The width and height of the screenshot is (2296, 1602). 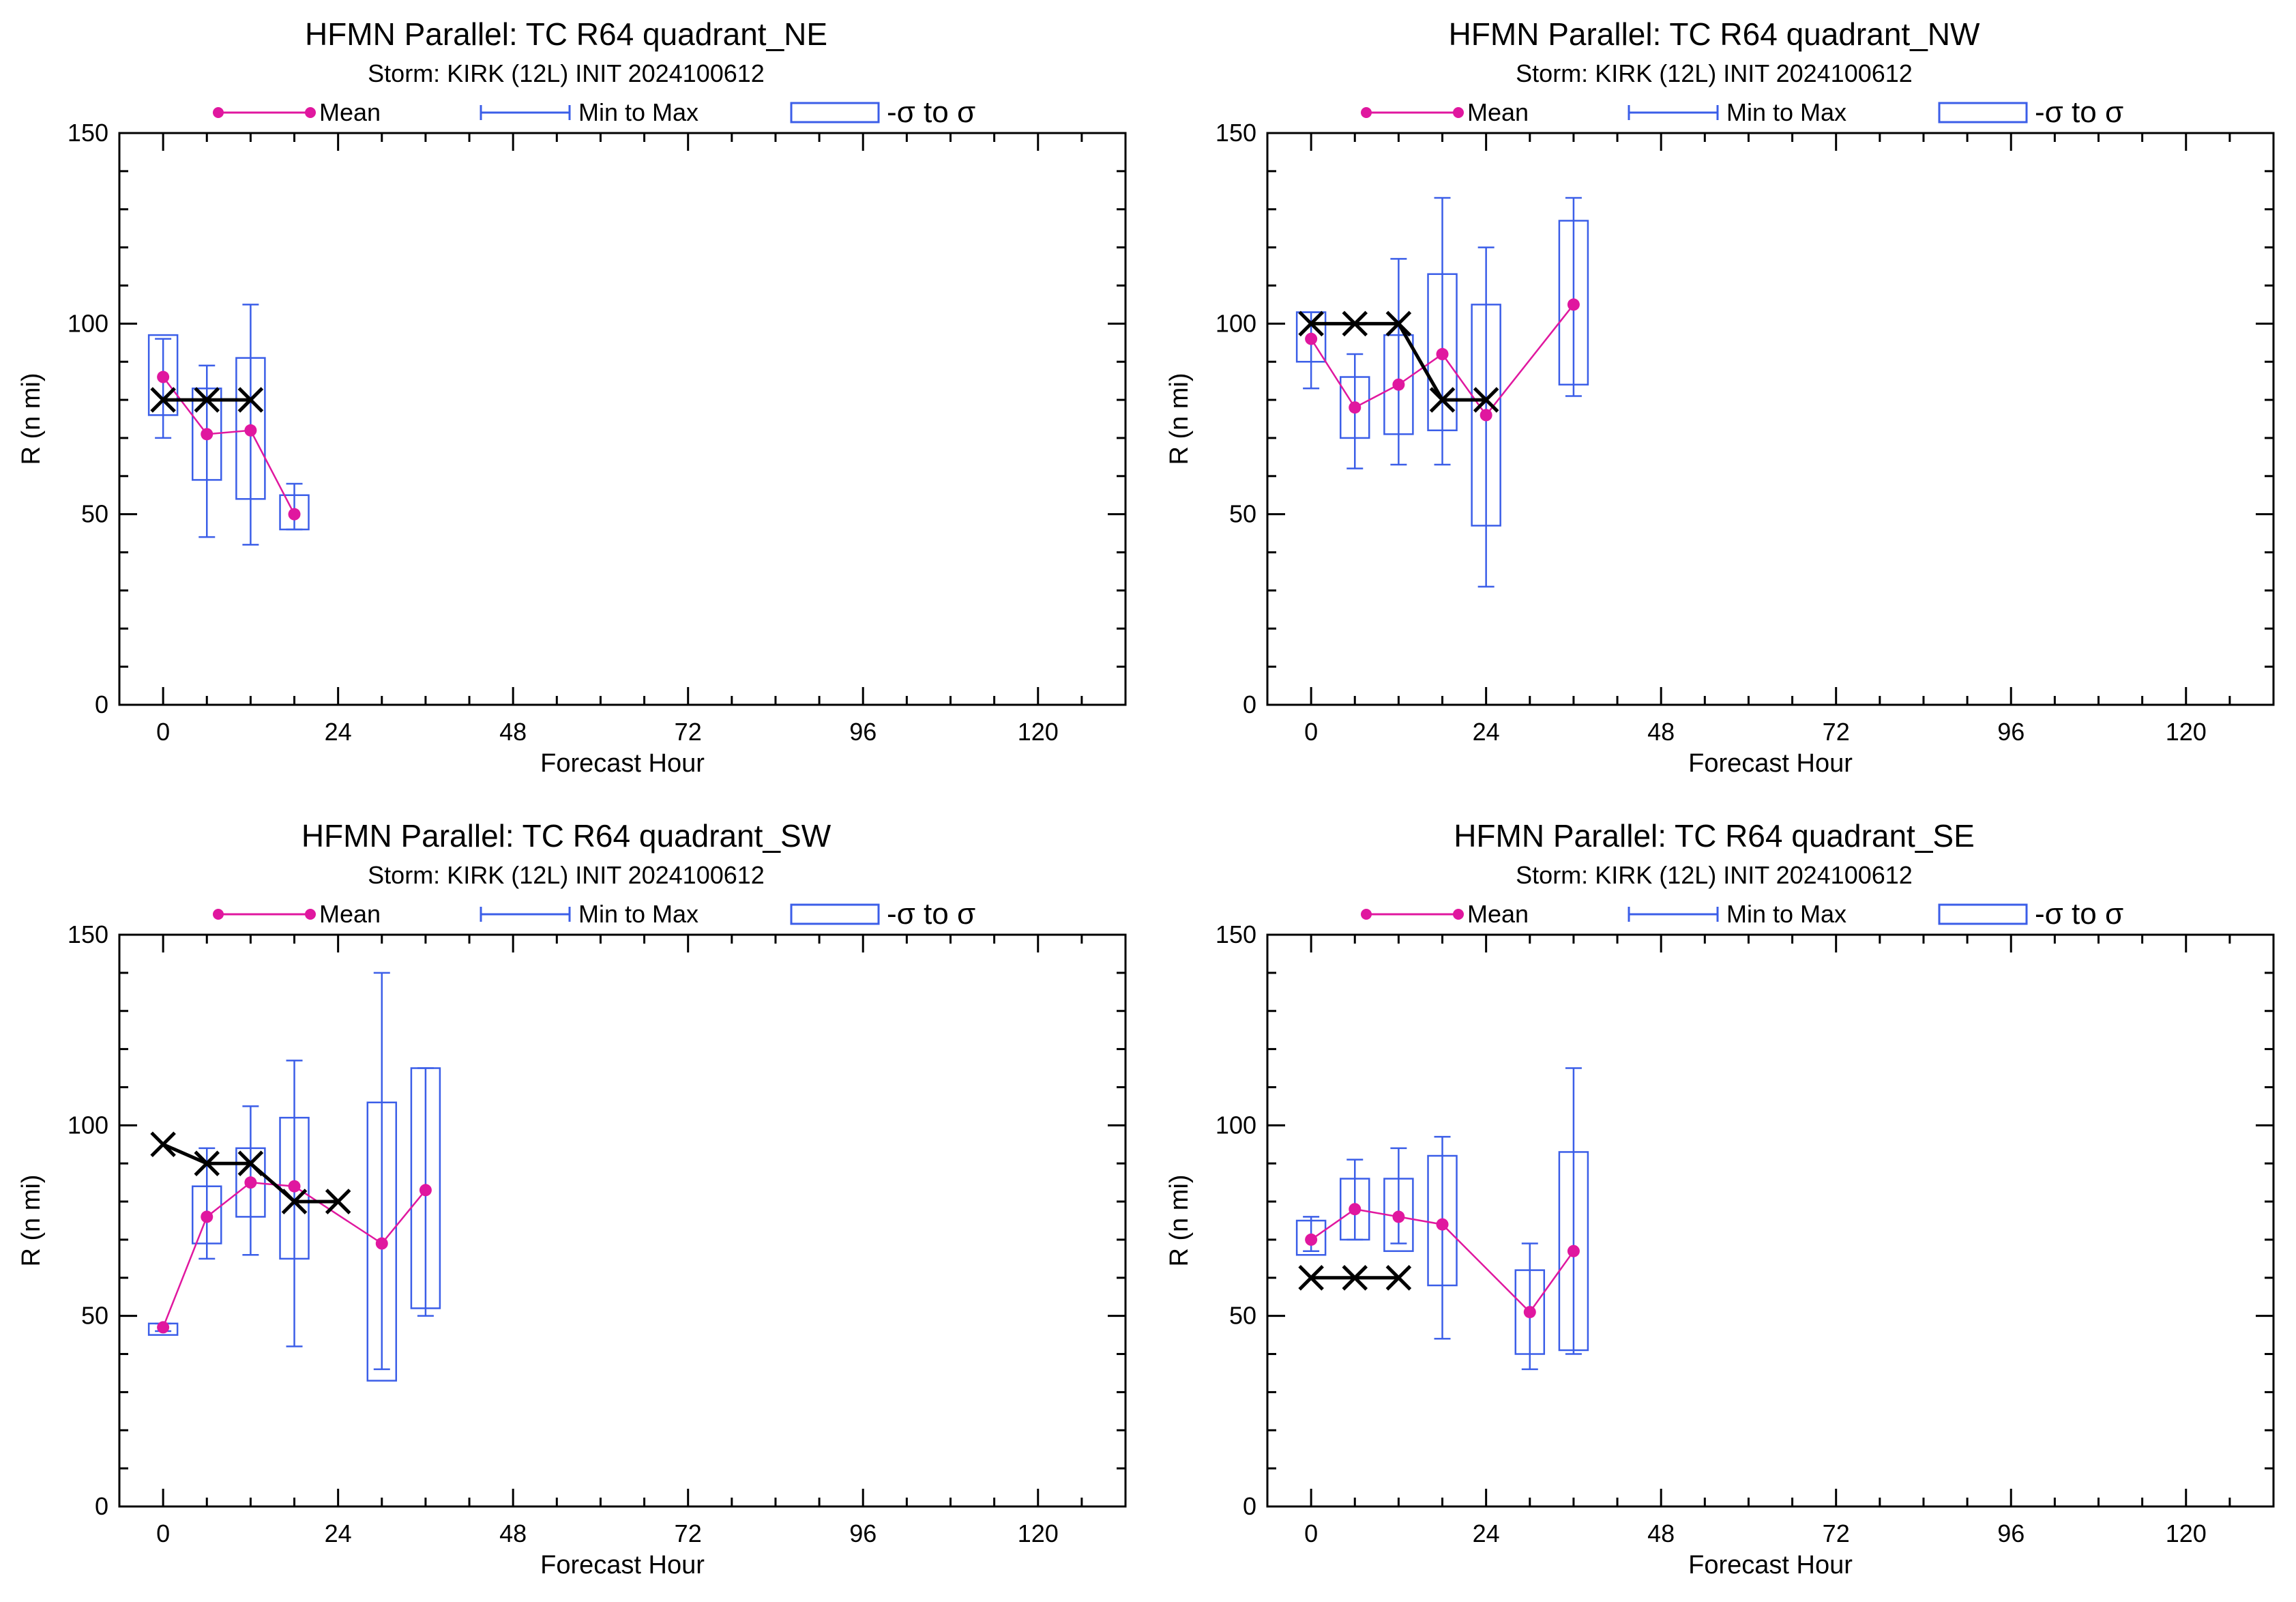 I want to click on chart-title: HFMN Parallel: TC R64 quadrant_NW, so click(x=1715, y=34).